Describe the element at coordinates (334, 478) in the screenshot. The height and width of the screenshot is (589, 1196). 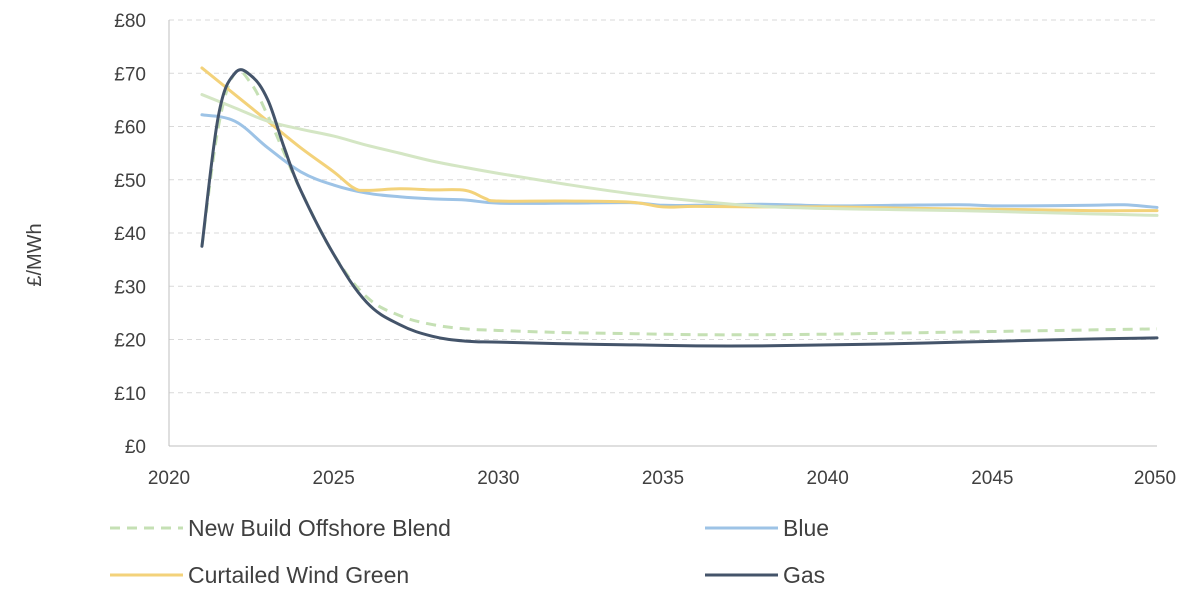
I see `x-tick-label: 2025` at that location.